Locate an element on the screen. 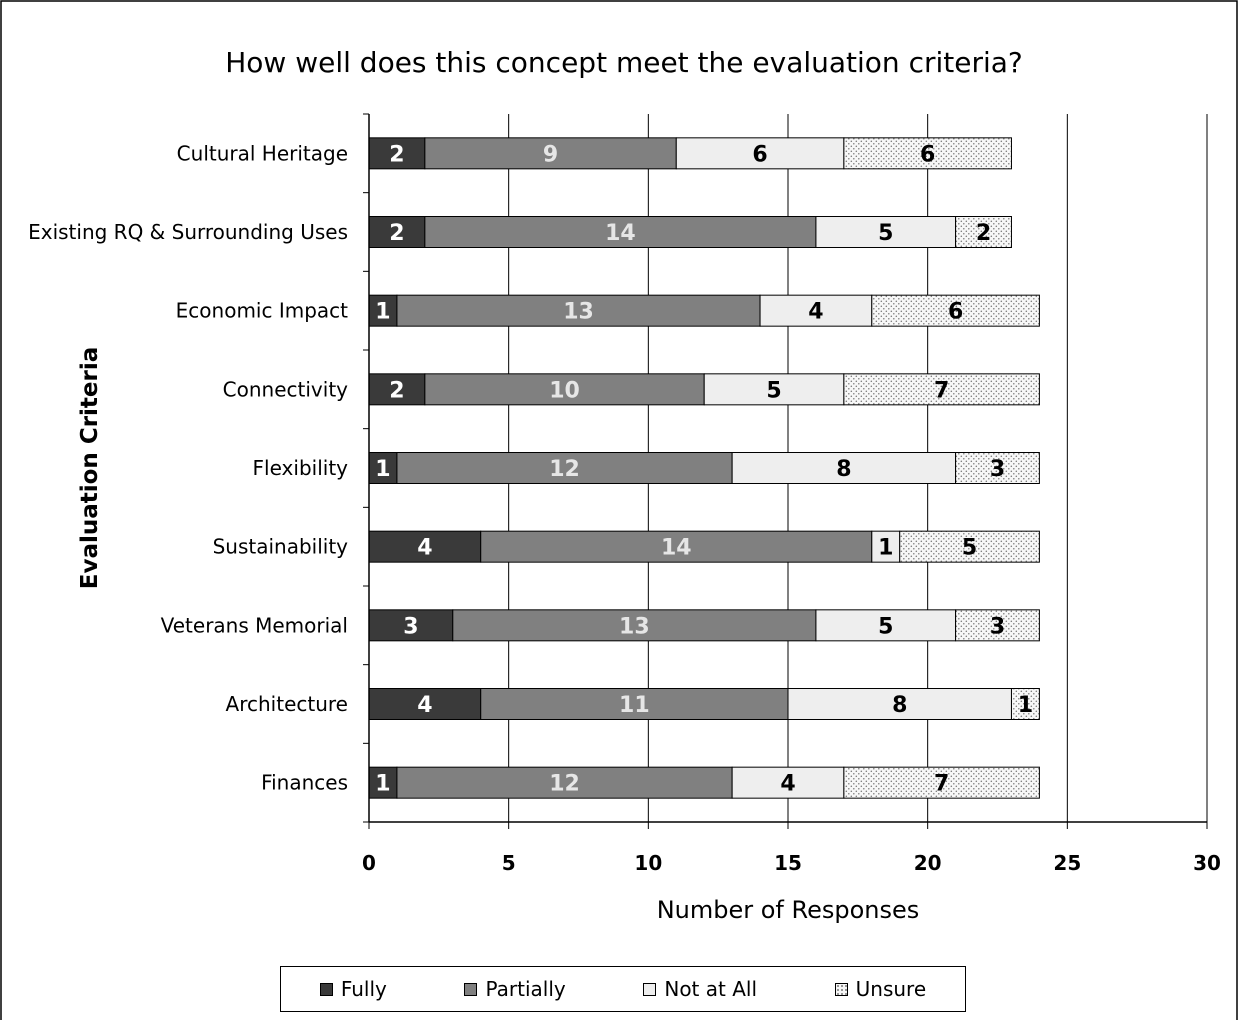 The height and width of the screenshot is (1020, 1238). data-label-fully-finances: 1 is located at coordinates (382, 784).